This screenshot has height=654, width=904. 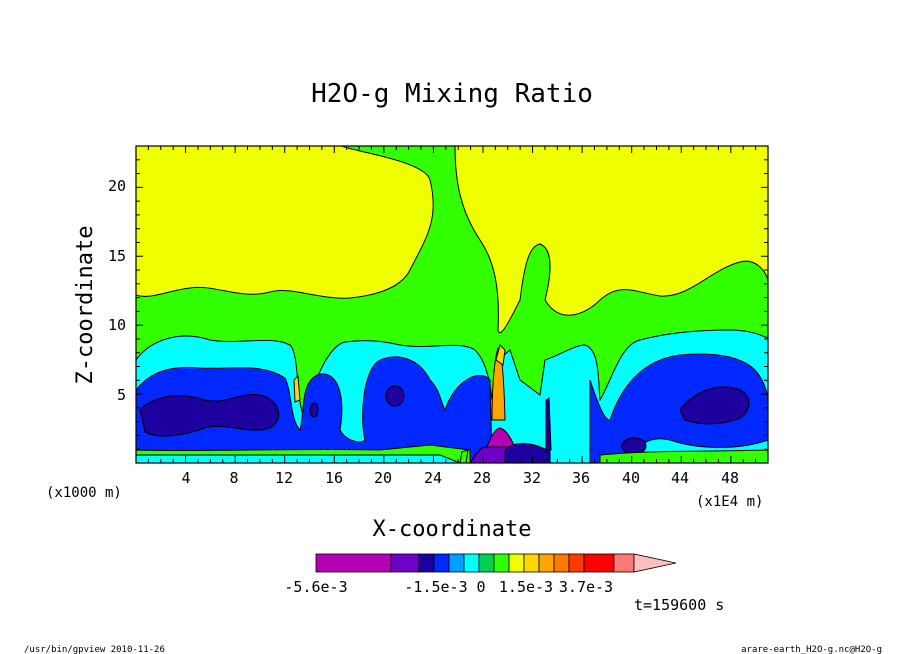 What do you see at coordinates (284, 478) in the screenshot?
I see `x-tick-label: 12` at bounding box center [284, 478].